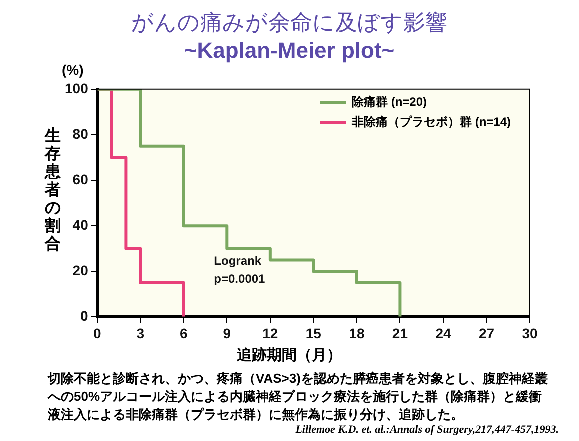 The height and width of the screenshot is (441, 579). I want to click on x-tick-label: 12, so click(270, 333).